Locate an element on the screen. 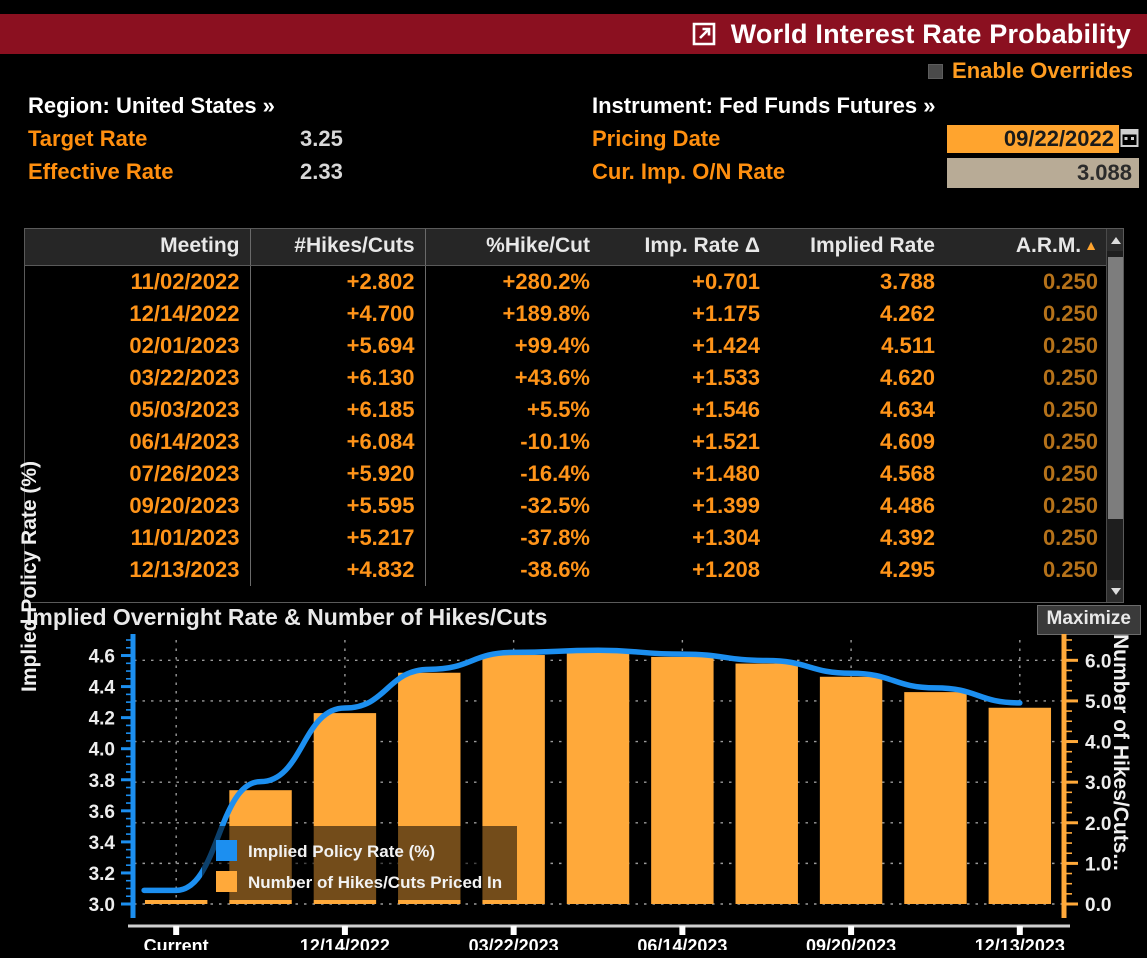 This screenshot has width=1147, height=958. y2-axis-tick-label: 3.0 is located at coordinates (1098, 783).